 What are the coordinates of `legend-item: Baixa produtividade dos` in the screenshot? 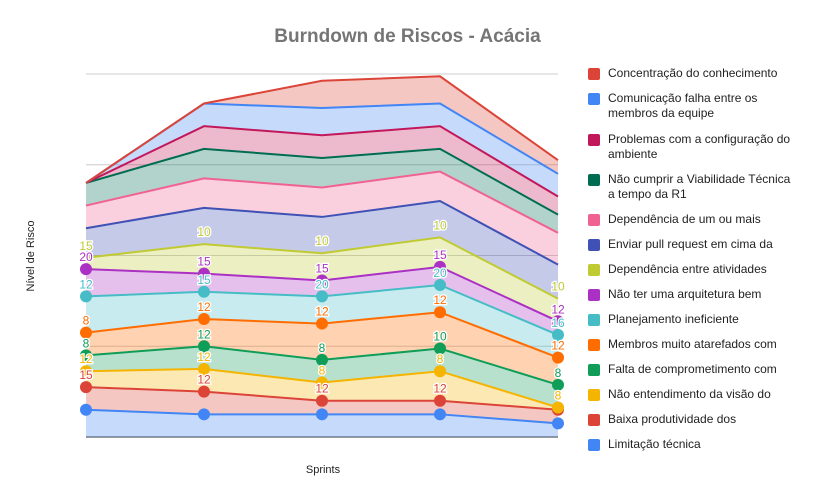 It's located at (693, 419).